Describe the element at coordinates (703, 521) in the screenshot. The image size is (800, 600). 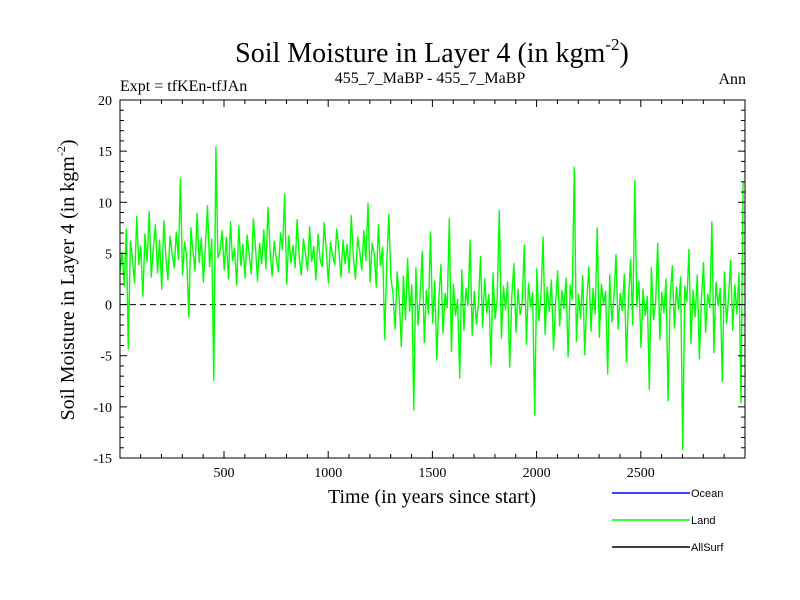
I see `legend-label-land: Land` at that location.